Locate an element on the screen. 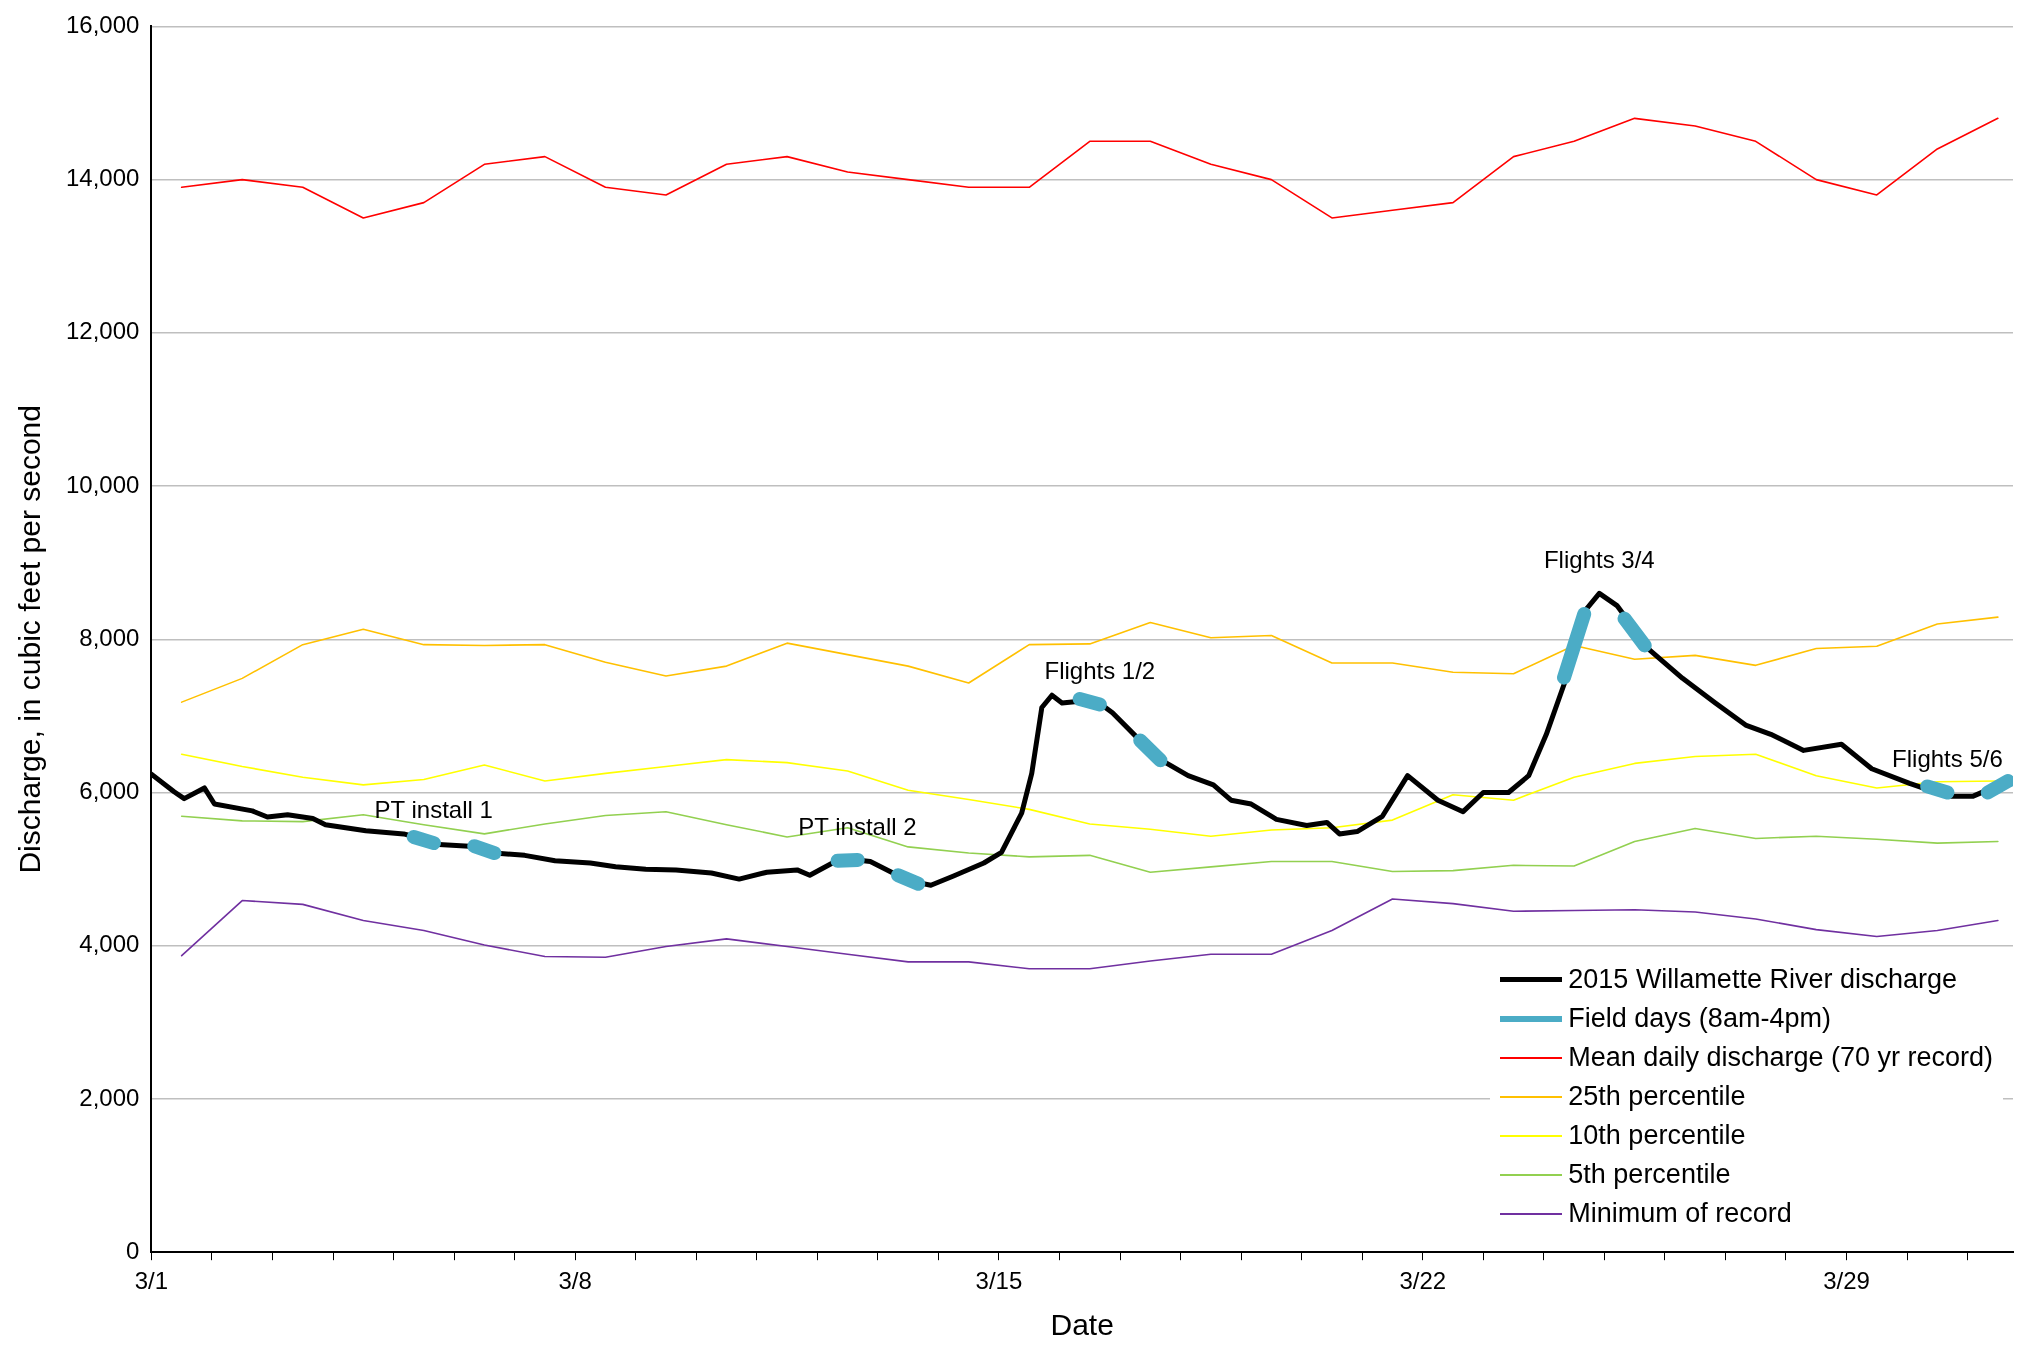 The height and width of the screenshot is (1359, 2033). annotation: Flights 3/4 is located at coordinates (1599, 559).